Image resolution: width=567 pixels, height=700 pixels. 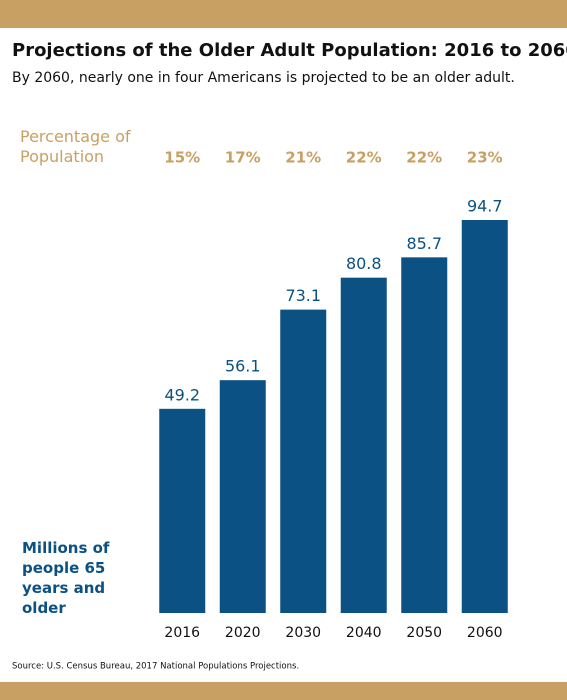 What do you see at coordinates (424, 243) in the screenshot?
I see `value-label: 85.7` at bounding box center [424, 243].